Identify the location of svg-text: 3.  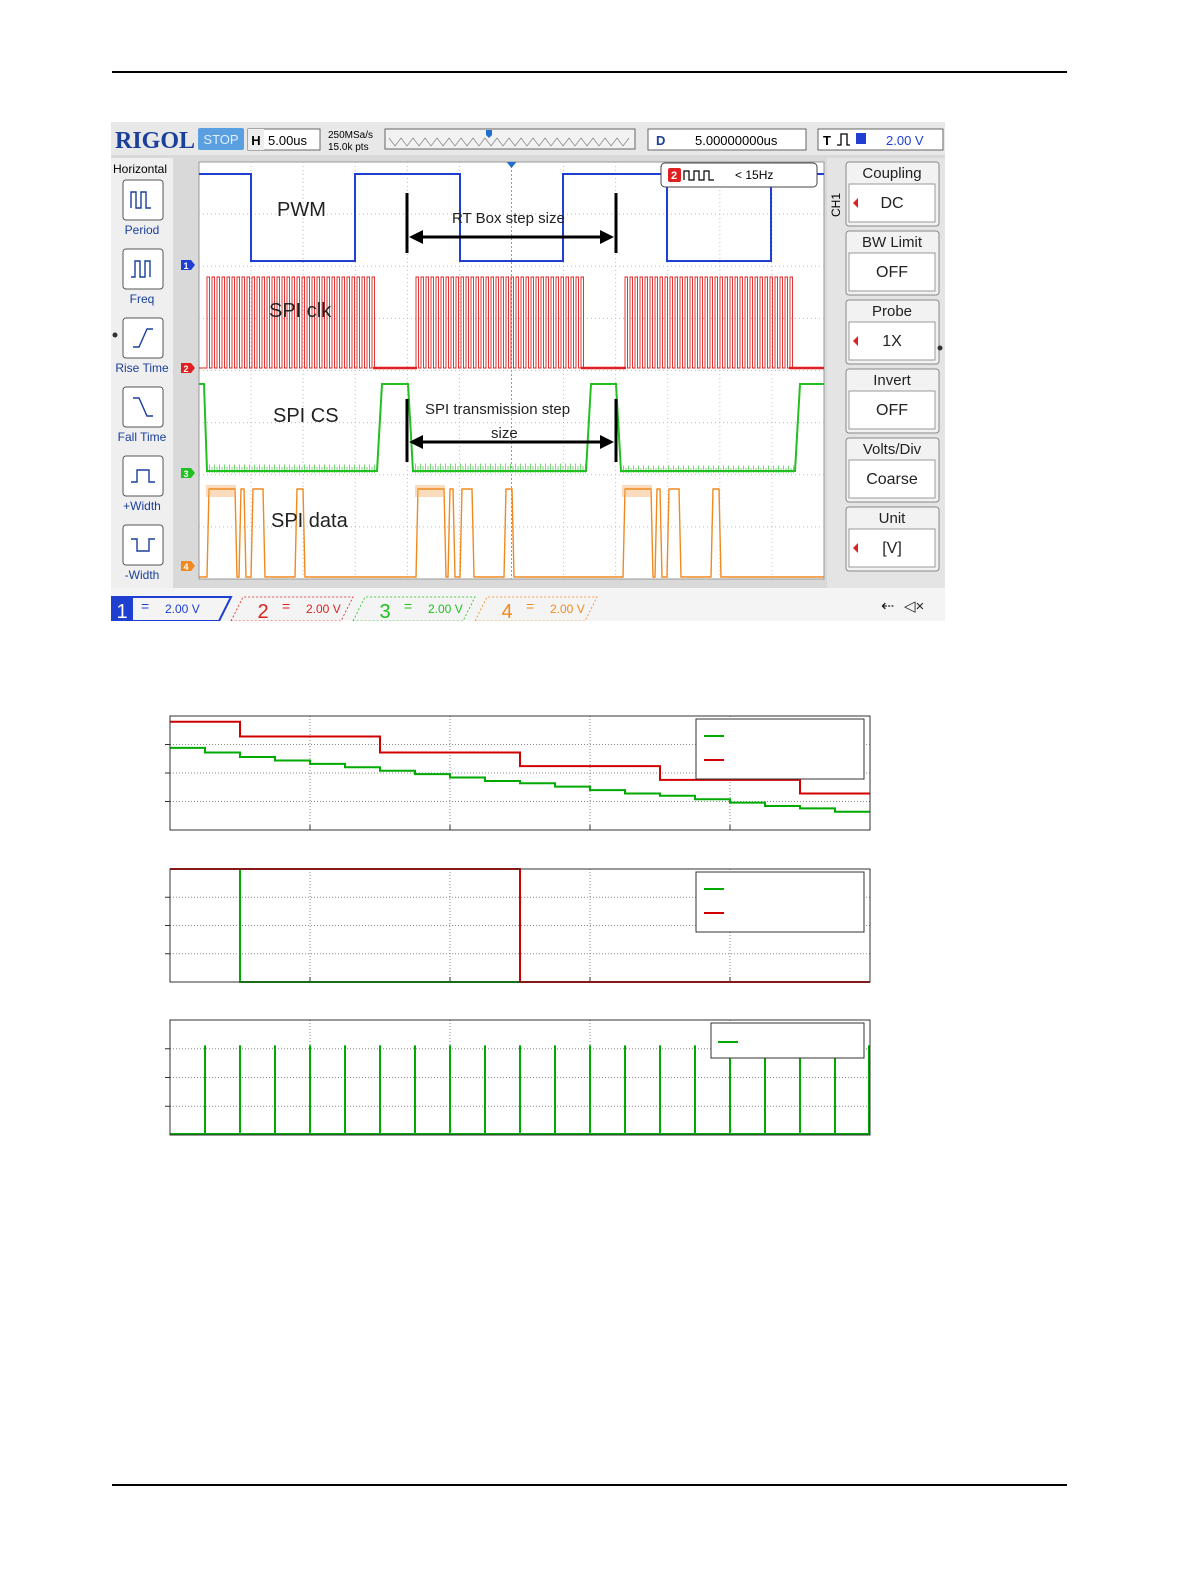
(185, 474).